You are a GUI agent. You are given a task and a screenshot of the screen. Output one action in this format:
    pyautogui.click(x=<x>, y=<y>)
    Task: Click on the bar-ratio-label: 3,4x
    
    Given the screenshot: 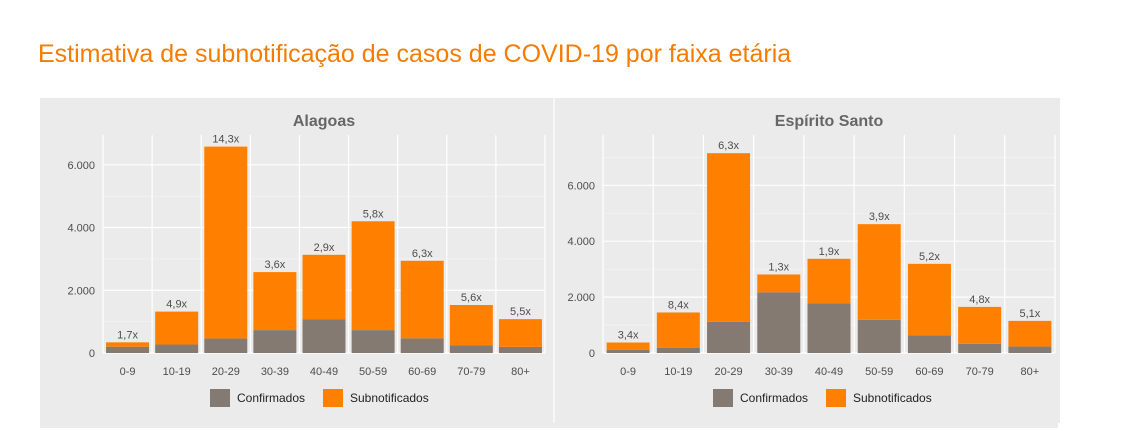 What is the action you would take?
    pyautogui.click(x=628, y=336)
    